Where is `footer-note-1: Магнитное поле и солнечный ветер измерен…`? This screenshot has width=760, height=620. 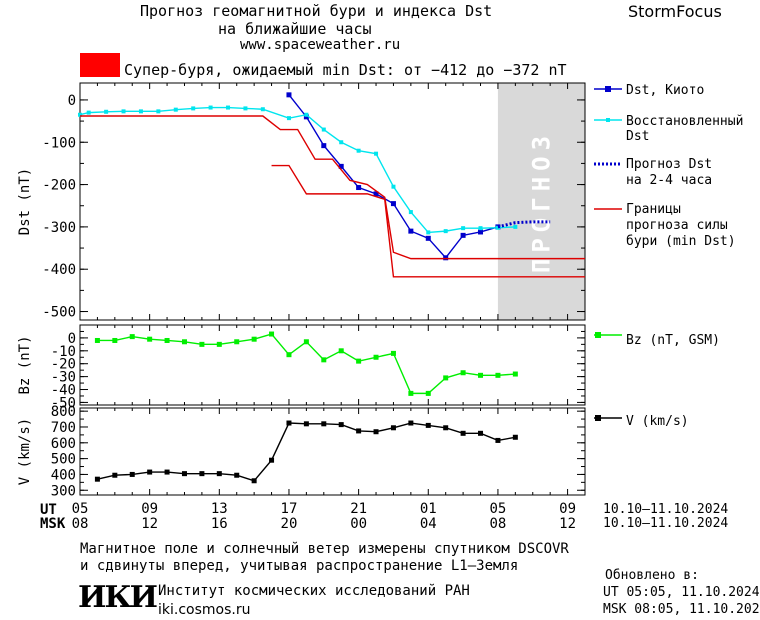 footer-note-1: Магнитное поле и солнечный ветер измерен… is located at coordinates (324, 549).